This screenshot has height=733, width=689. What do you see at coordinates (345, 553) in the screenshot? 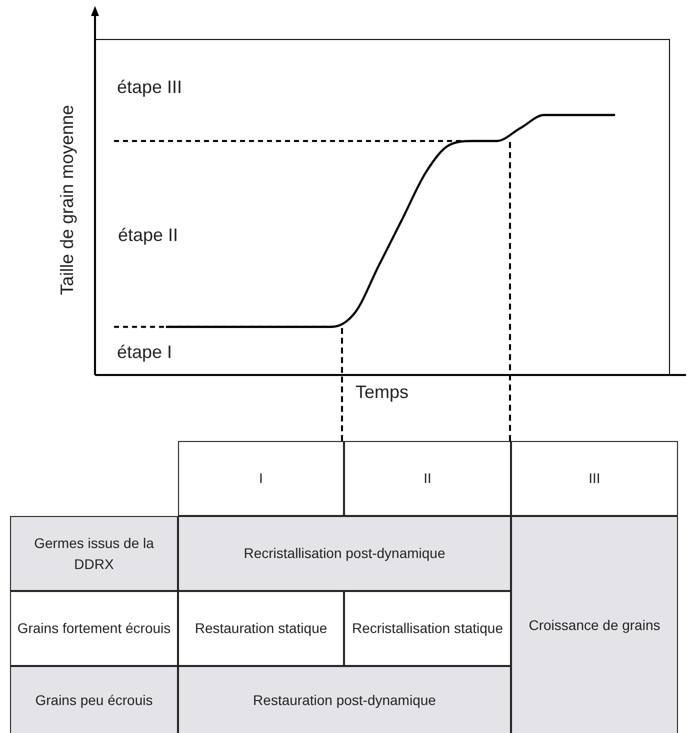
I see `text: Recristallisation post-dynamique` at bounding box center [345, 553].